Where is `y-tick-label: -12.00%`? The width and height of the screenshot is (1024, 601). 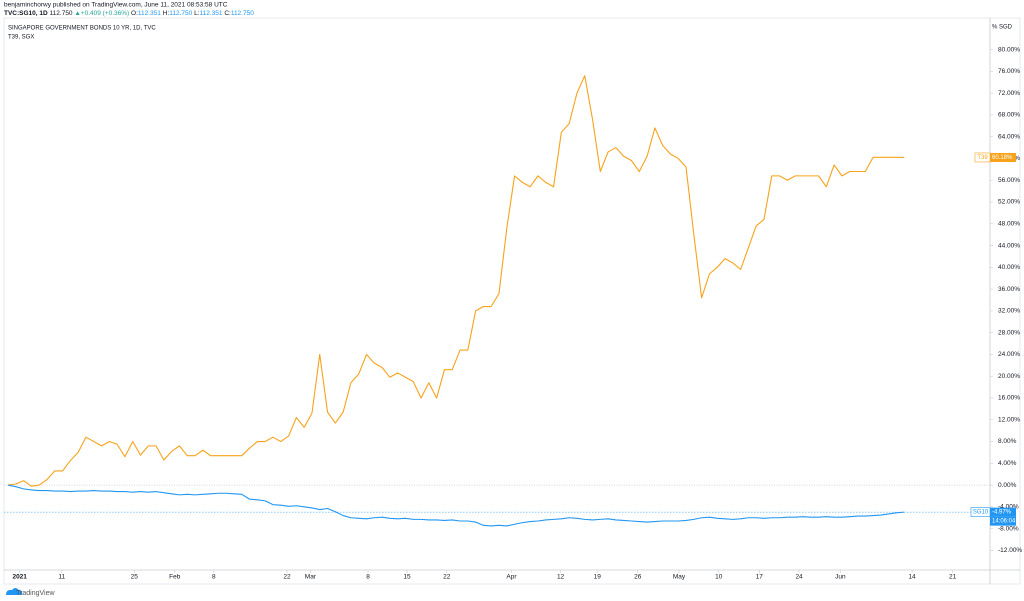
y-tick-label: -12.00% is located at coordinates (1010, 550).